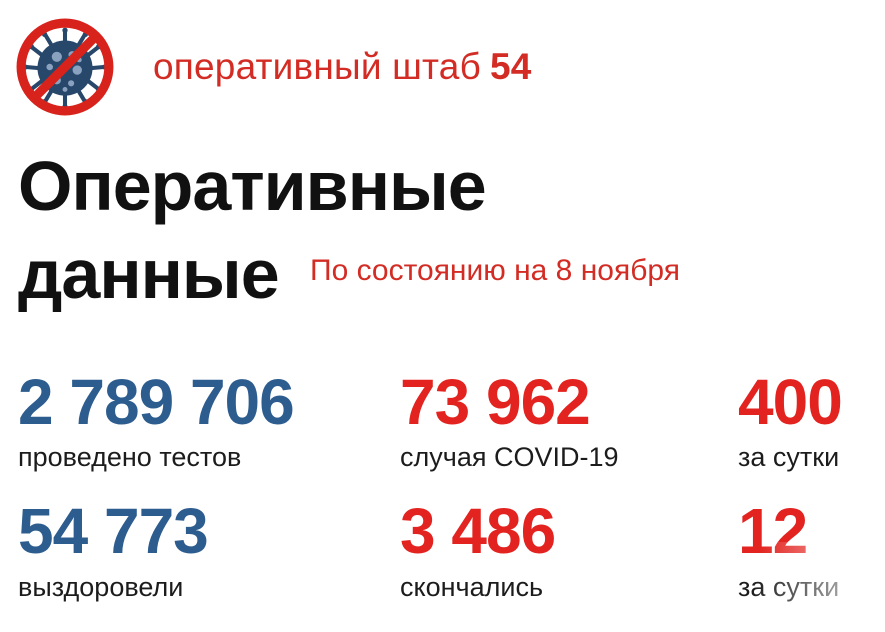 This screenshot has width=885, height=632. I want to click on stat-label: проведено тестов, so click(130, 457).